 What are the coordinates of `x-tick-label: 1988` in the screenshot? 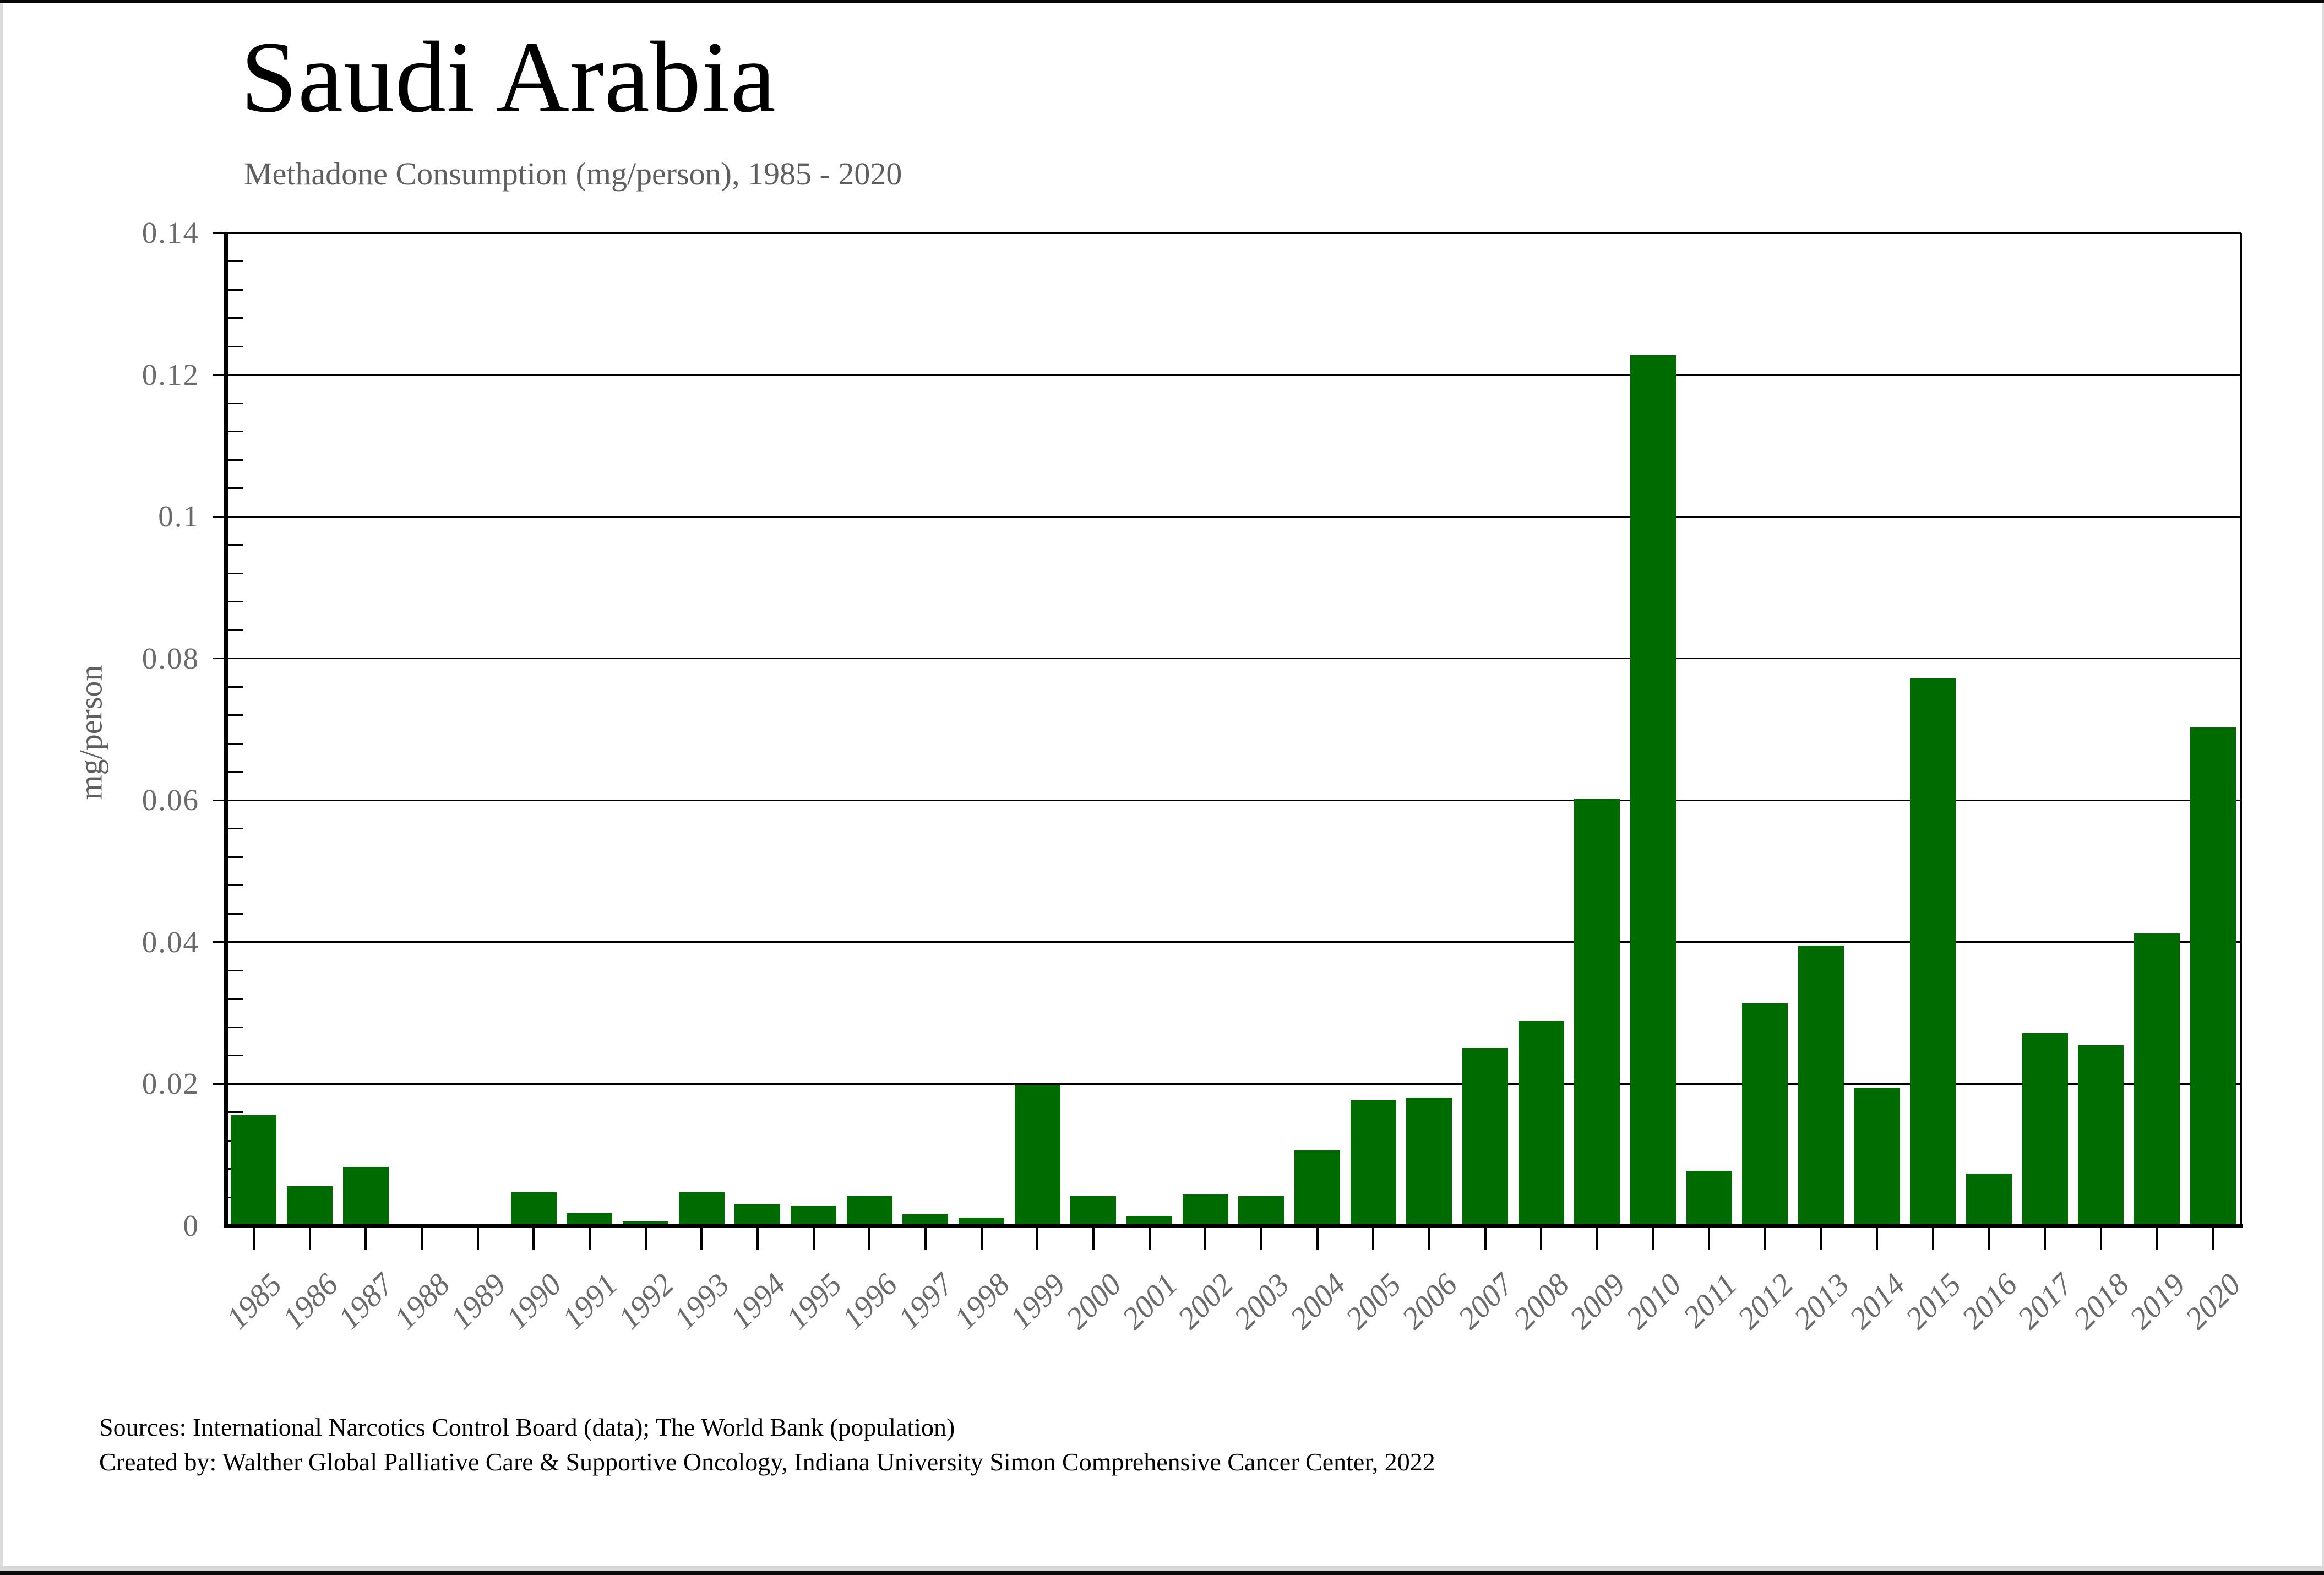 It's located at (422, 1301).